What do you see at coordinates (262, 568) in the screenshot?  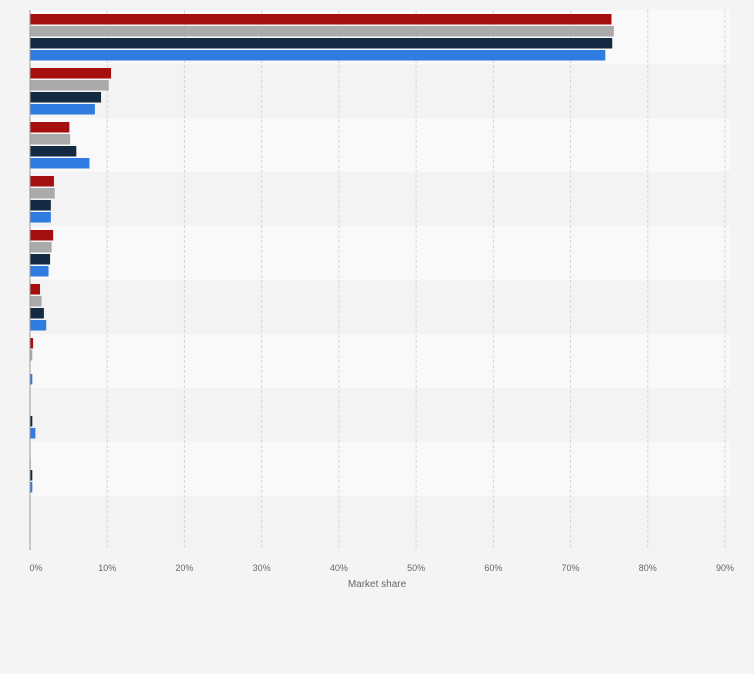 I see `x-tick-label: 30%` at bounding box center [262, 568].